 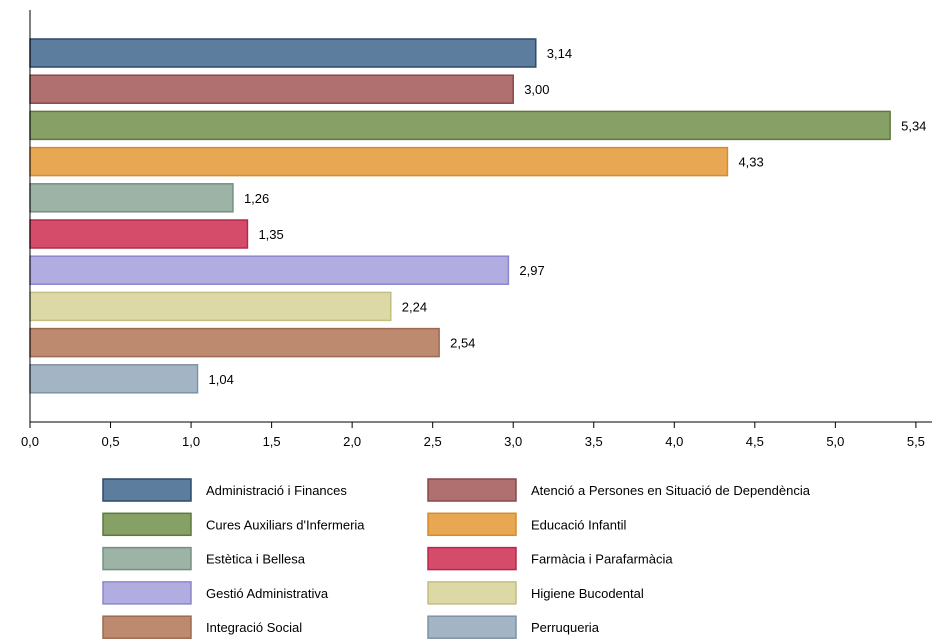 What do you see at coordinates (750, 162) in the screenshot?
I see `bar-value-label: 4,33` at bounding box center [750, 162].